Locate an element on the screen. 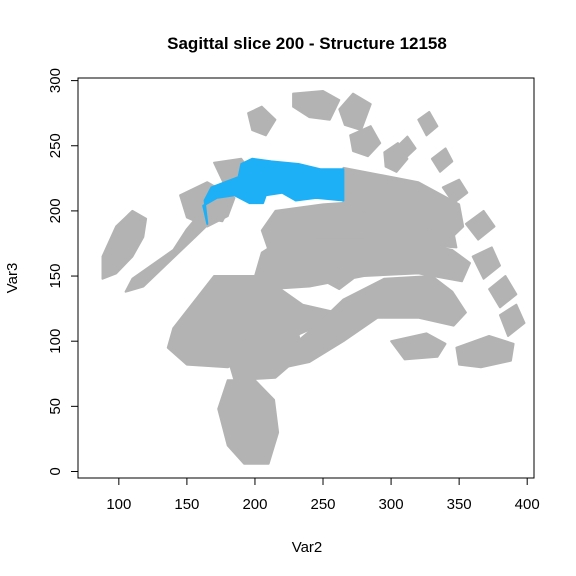  x-axis: 100 150 200 250 300 350 400 is located at coordinates (323, 495).